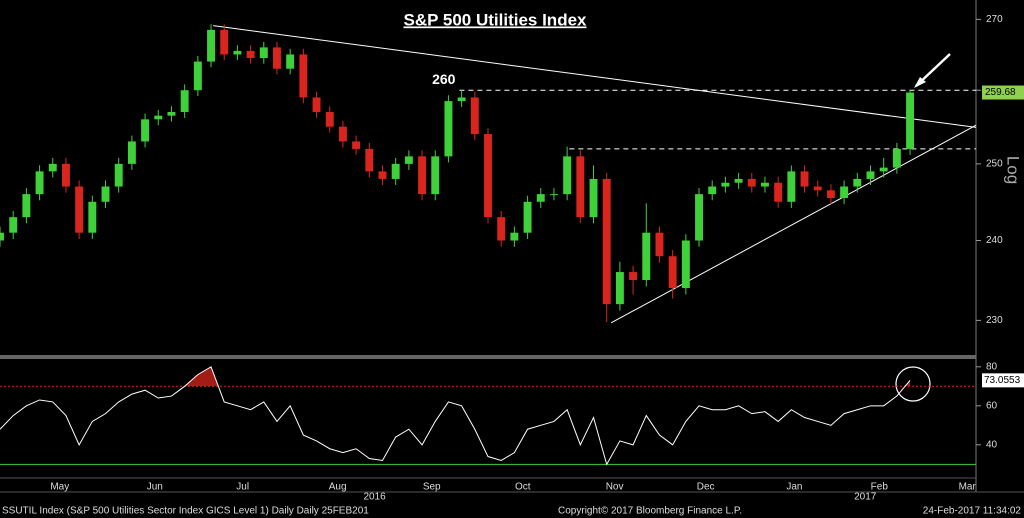  I want to click on x-tick-label: May, so click(59, 487).